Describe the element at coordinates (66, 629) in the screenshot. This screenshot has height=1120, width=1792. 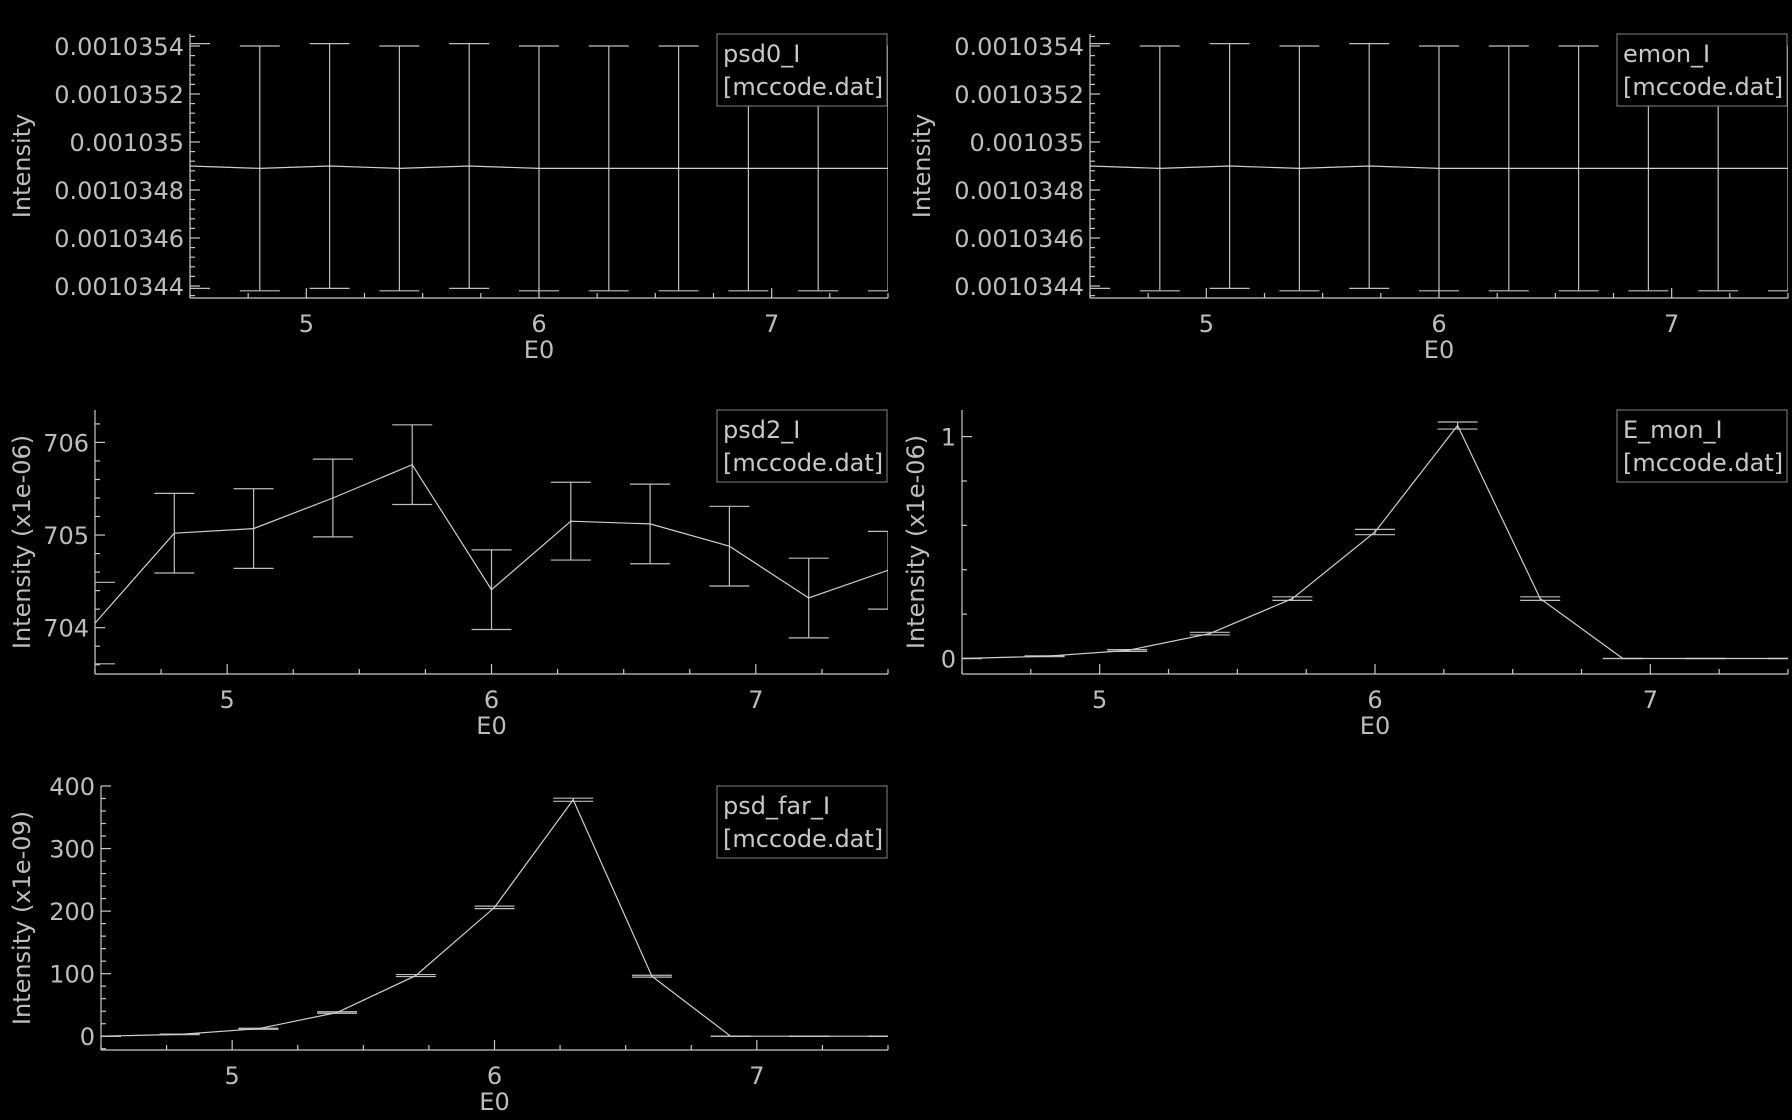
I see `y-tick-label: 704` at that location.